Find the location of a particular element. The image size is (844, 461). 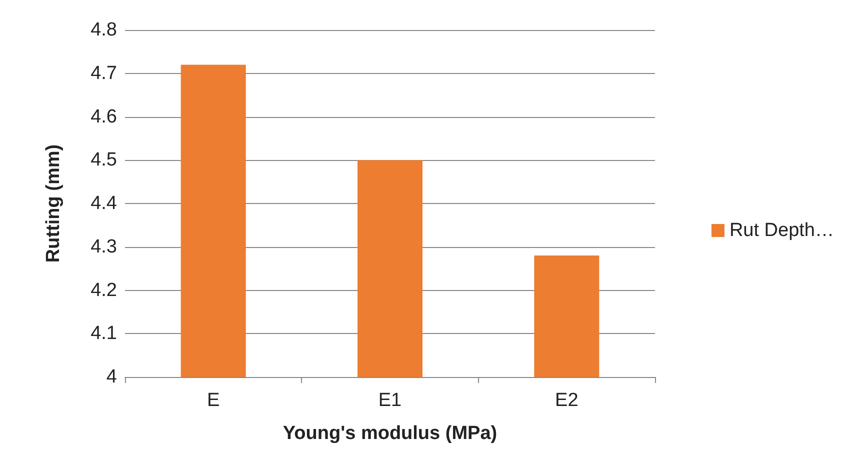

y-tick-label: 4.4 is located at coordinates (104, 203).